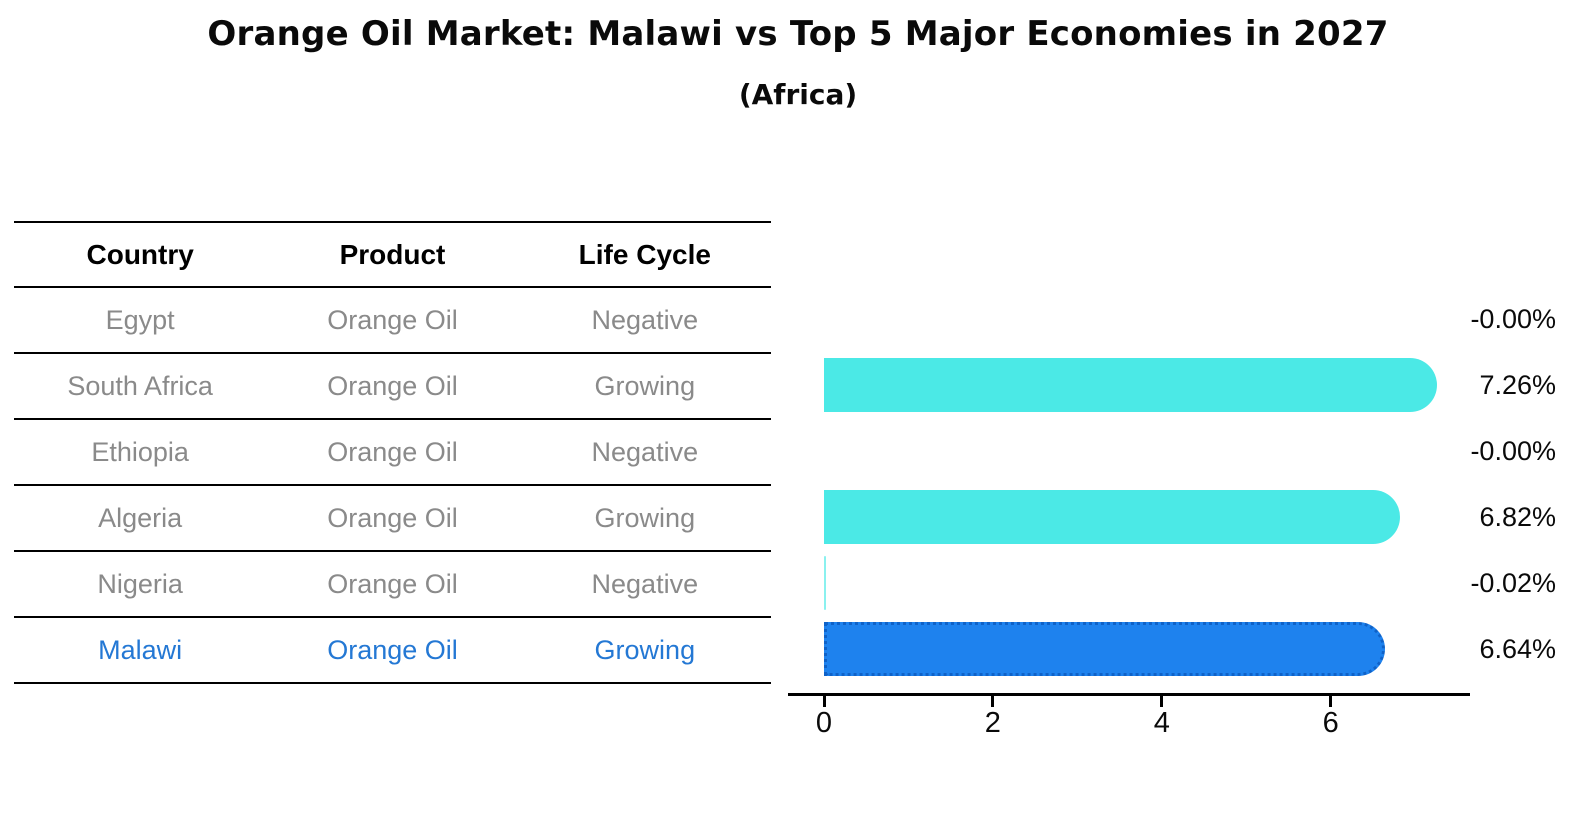 This screenshot has width=1596, height=823. What do you see at coordinates (644, 254) in the screenshot?
I see `column-header-life-cycle: Life Cycle` at bounding box center [644, 254].